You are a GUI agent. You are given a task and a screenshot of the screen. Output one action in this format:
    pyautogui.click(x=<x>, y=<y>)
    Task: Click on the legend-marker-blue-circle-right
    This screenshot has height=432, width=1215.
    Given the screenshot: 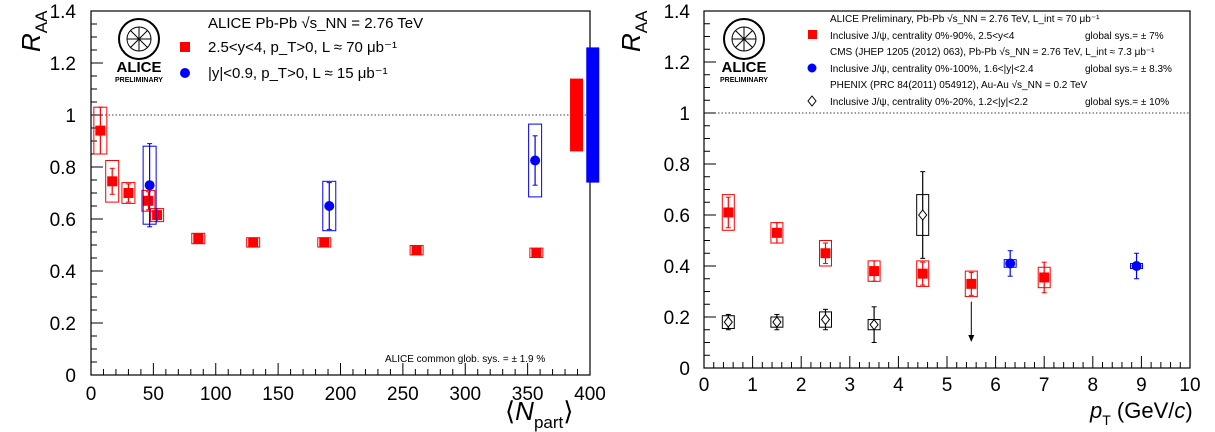 What is the action you would take?
    pyautogui.click(x=812, y=68)
    